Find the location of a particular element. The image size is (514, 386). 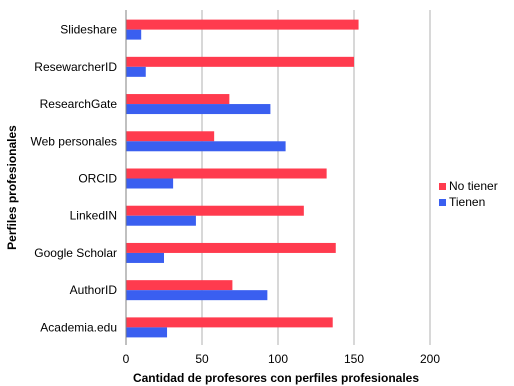

legend-label-no-tiener: No tiener is located at coordinates (473, 186).